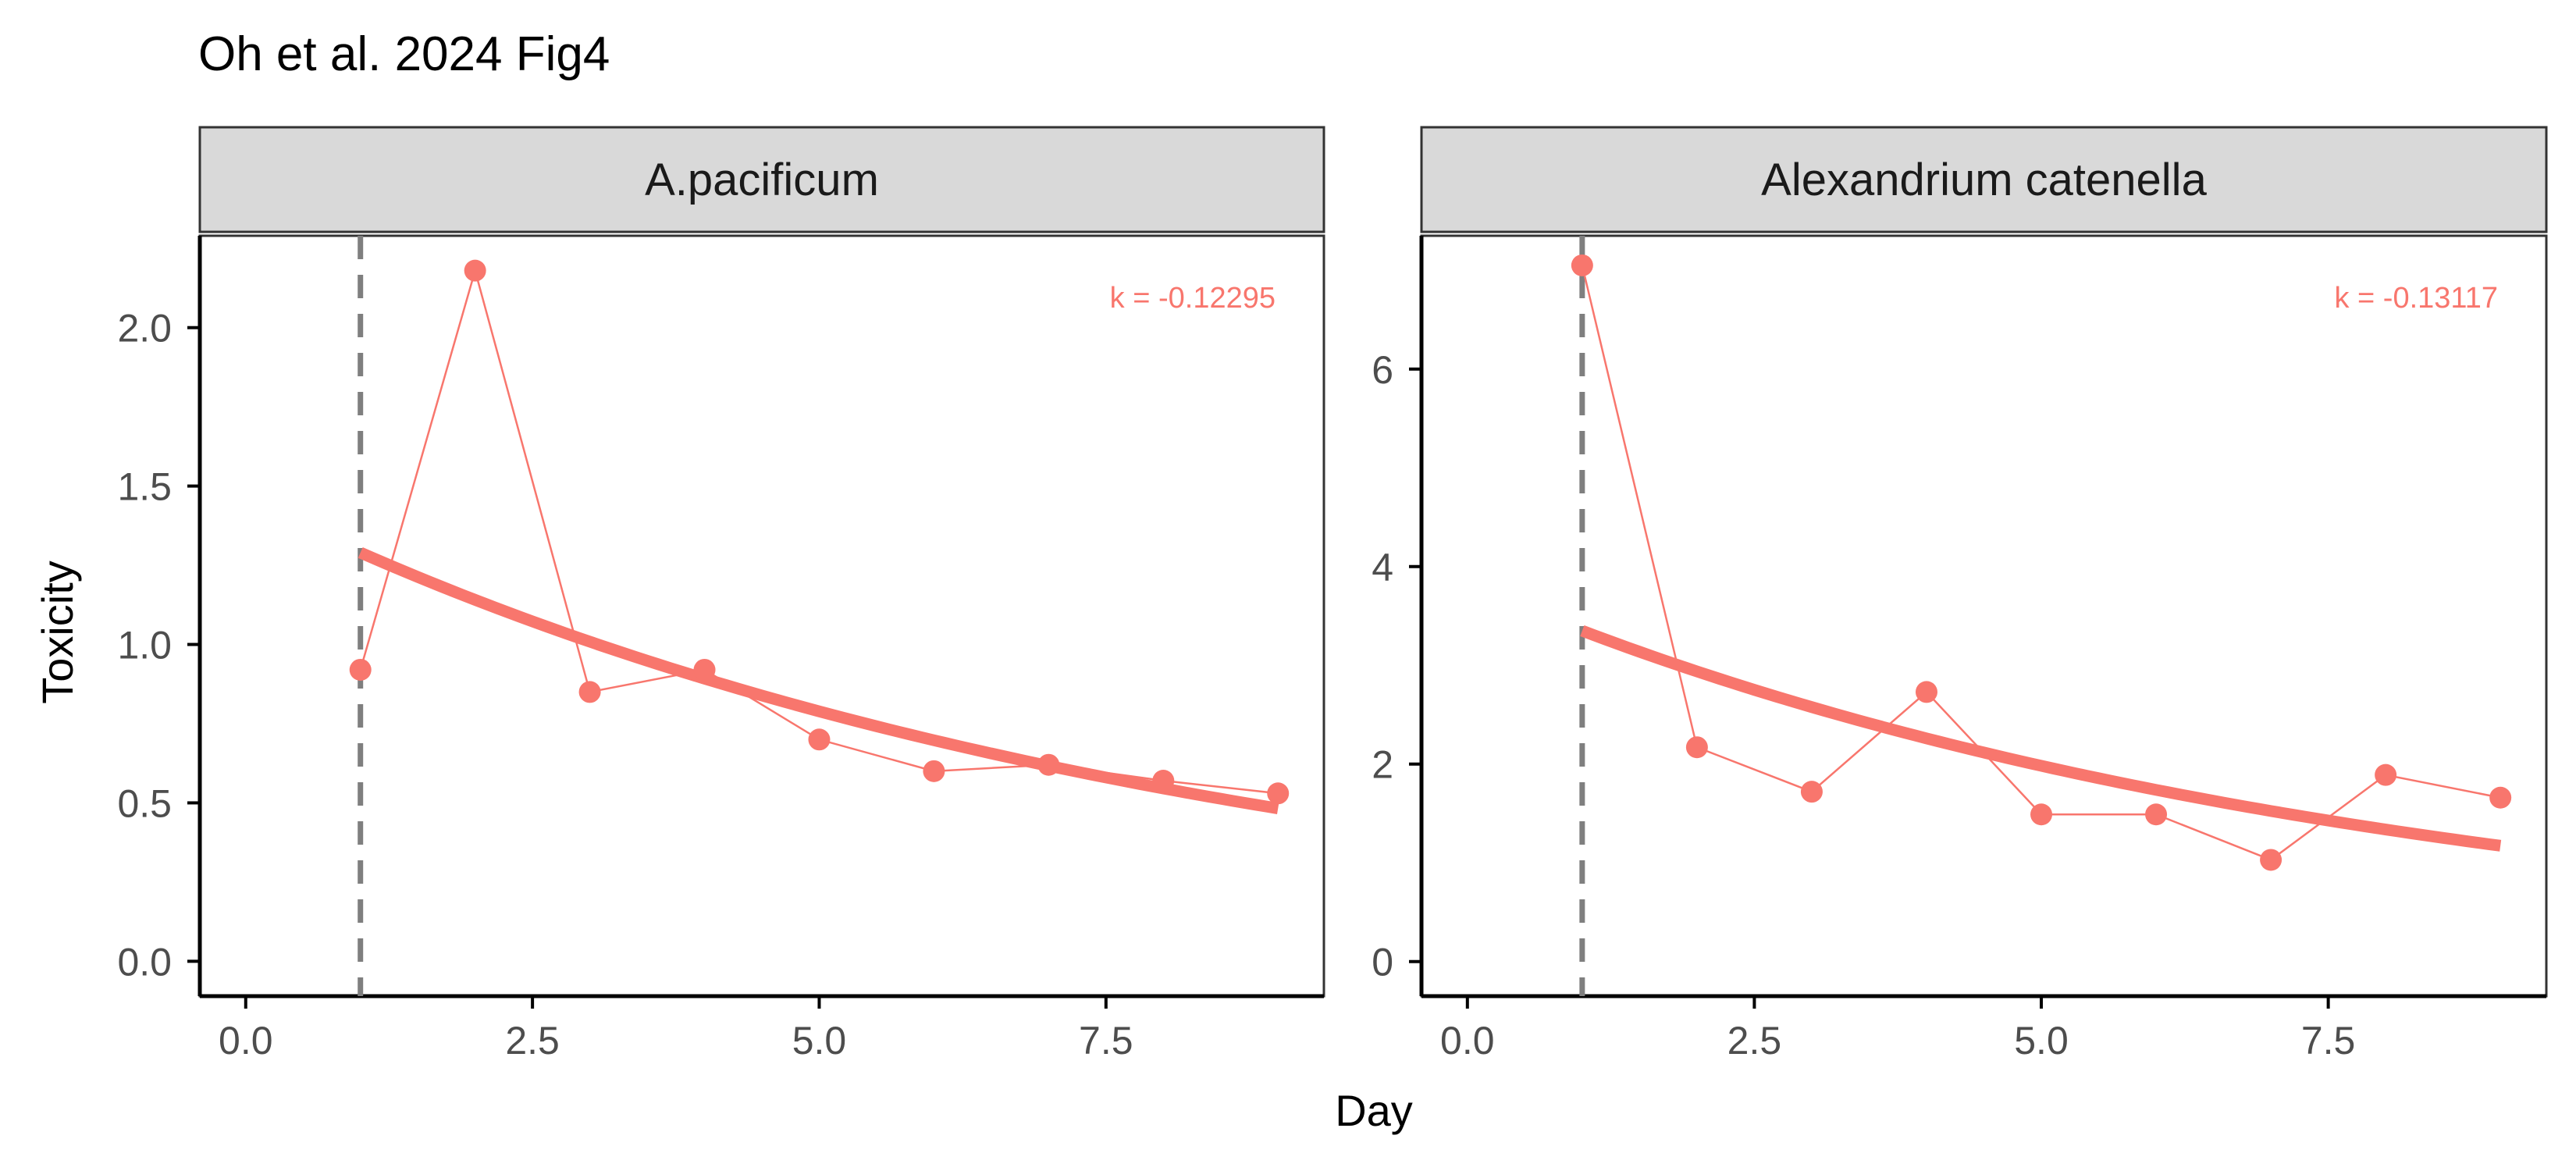  What do you see at coordinates (144, 962) in the screenshot?
I see `y-tick-label: 0.0` at bounding box center [144, 962].